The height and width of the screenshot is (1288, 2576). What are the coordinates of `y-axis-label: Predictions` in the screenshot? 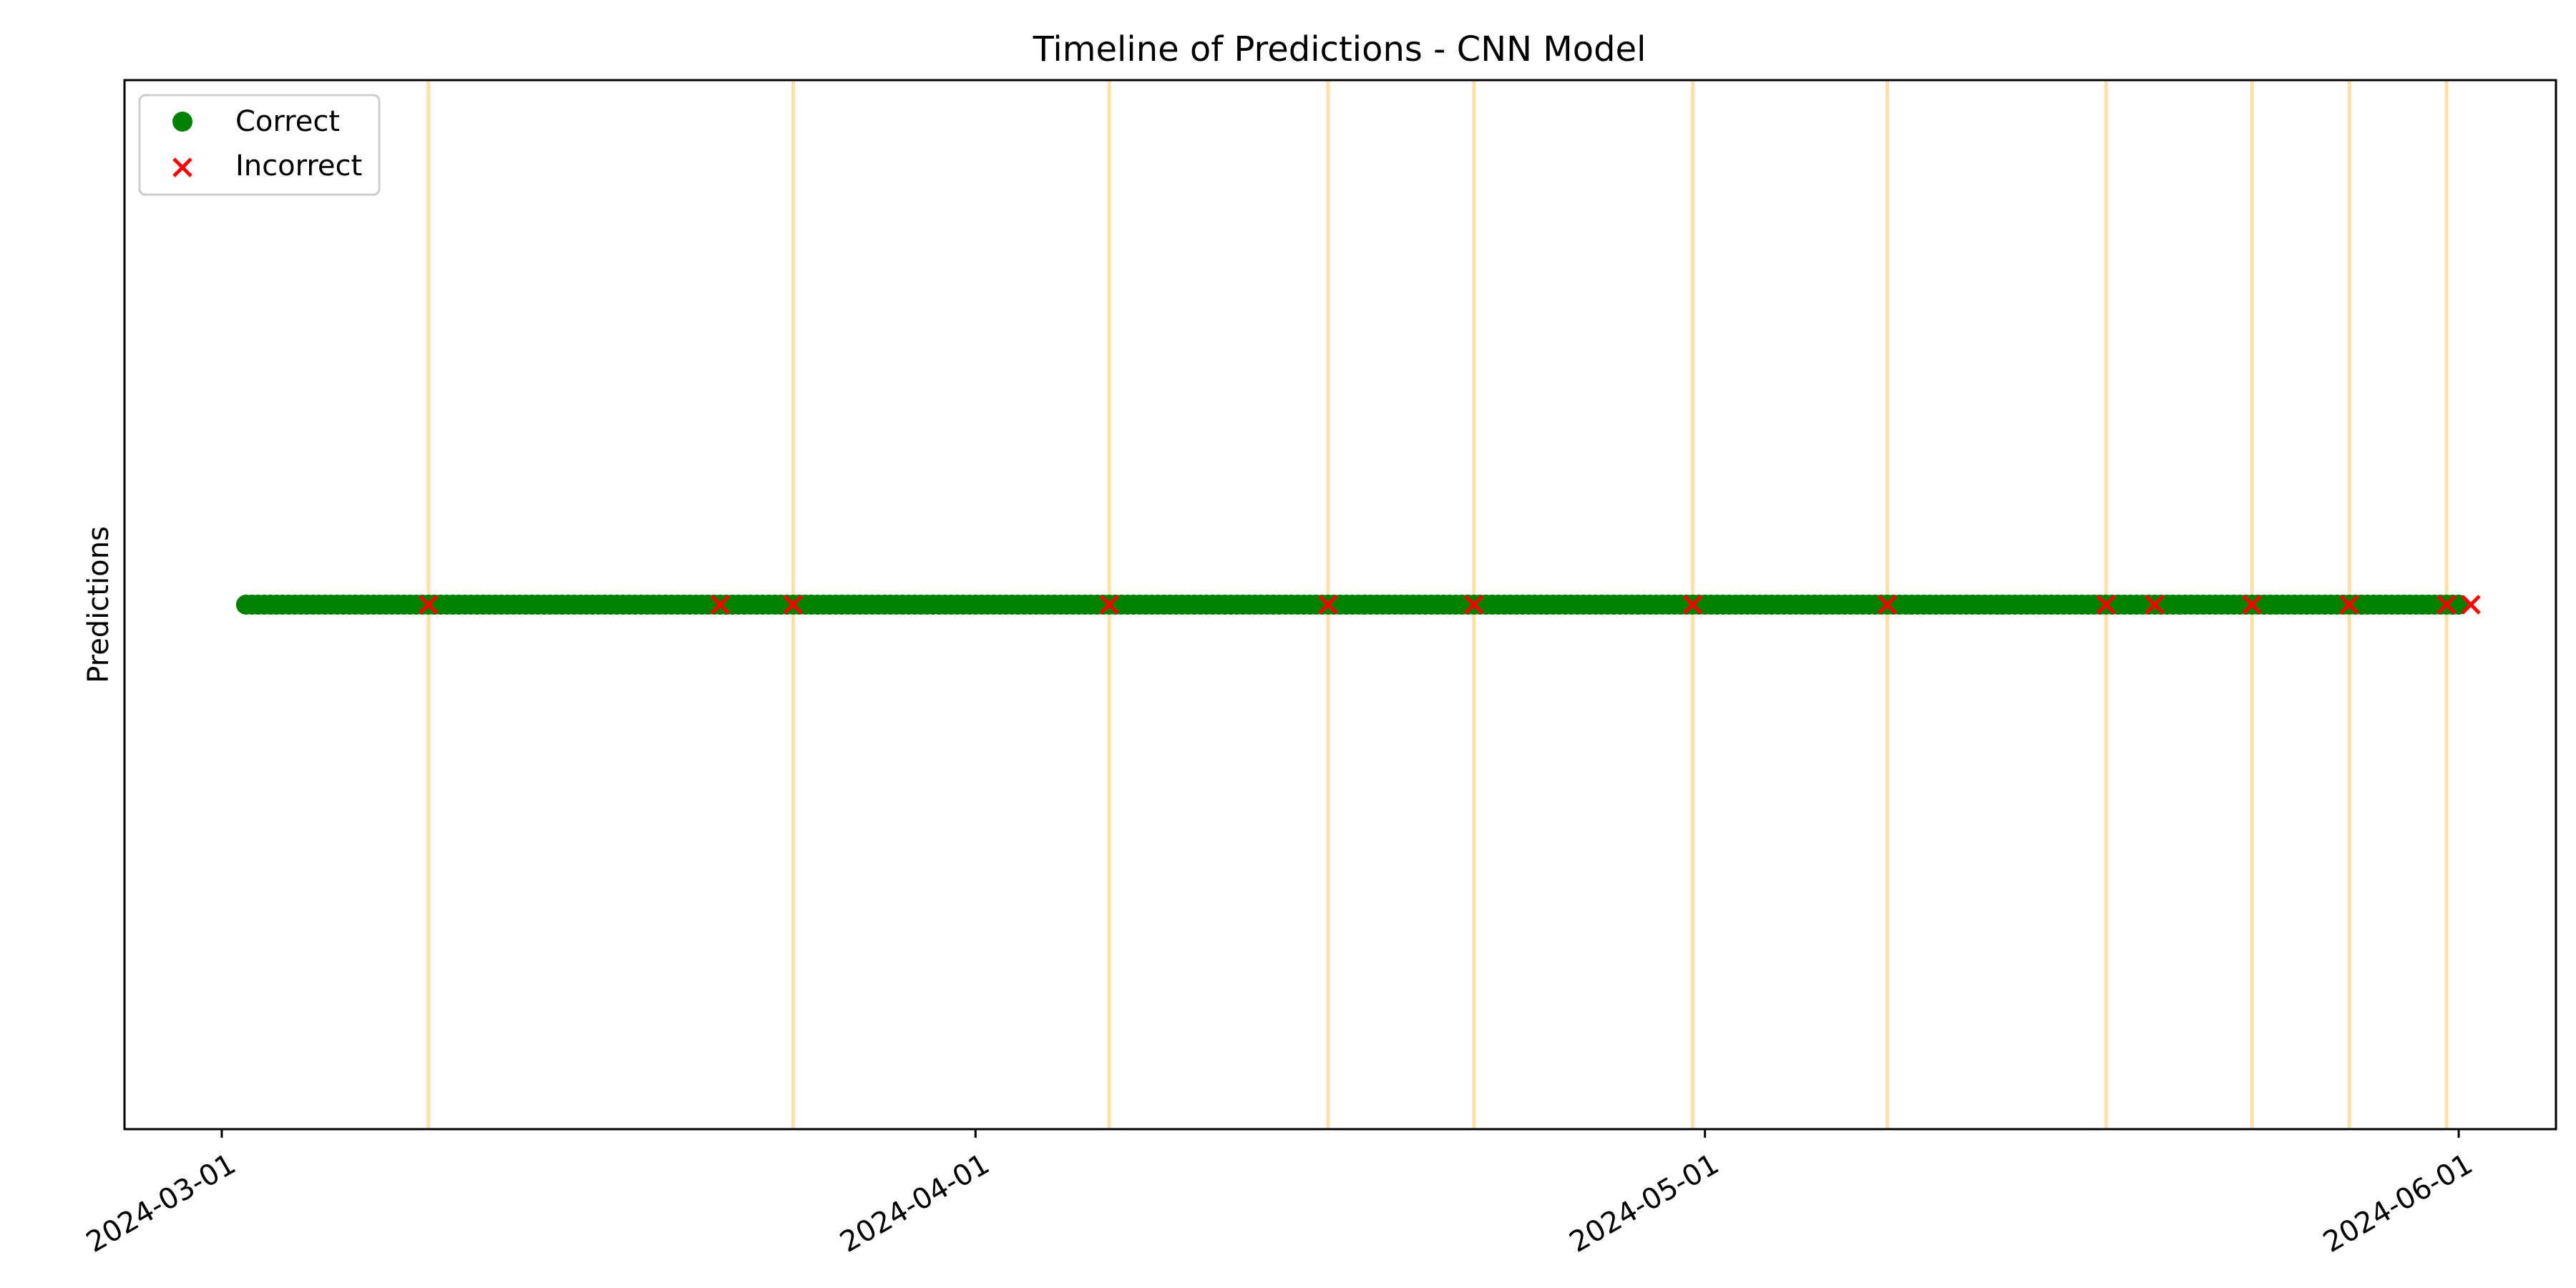 It's located at (98, 604).